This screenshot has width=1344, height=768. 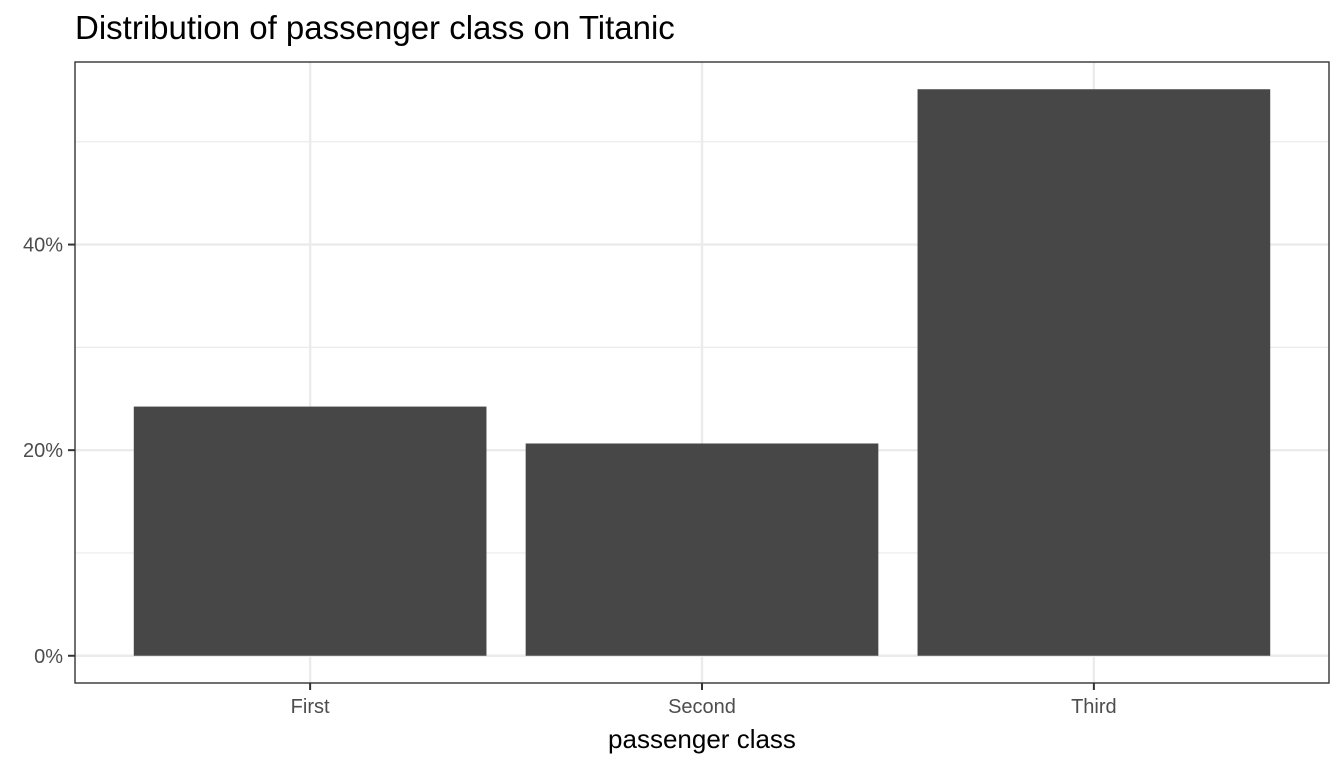 I want to click on bar-first, so click(x=310, y=531).